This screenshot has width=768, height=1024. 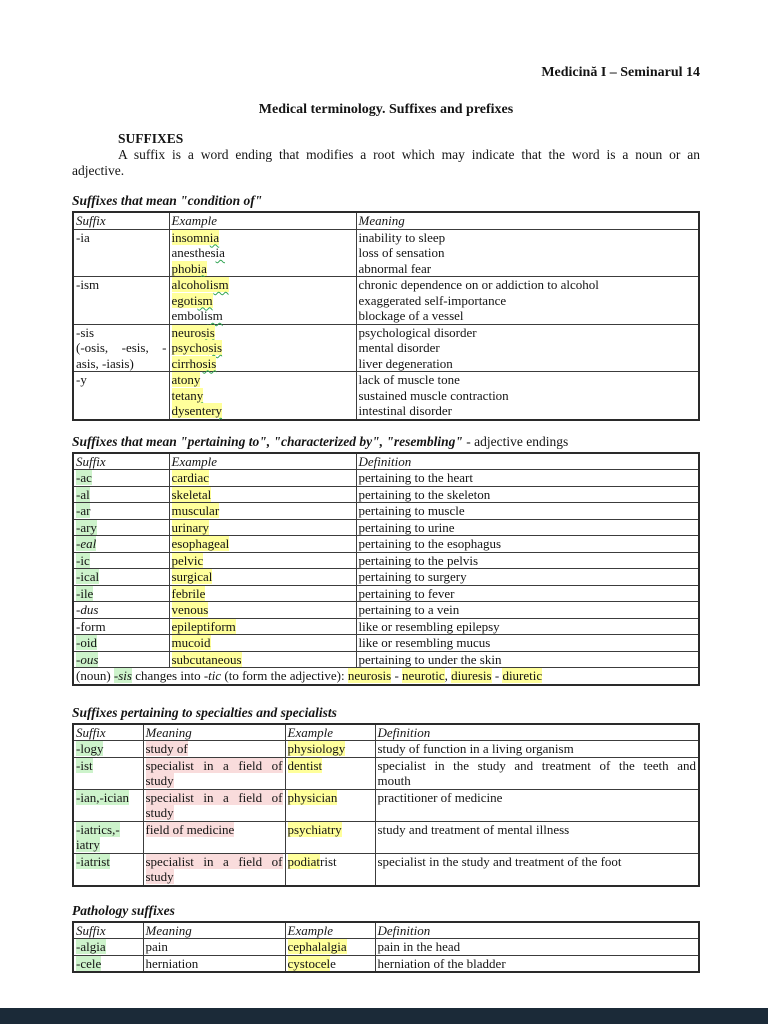 What do you see at coordinates (91, 626) in the screenshot?
I see `text-run: -form` at bounding box center [91, 626].